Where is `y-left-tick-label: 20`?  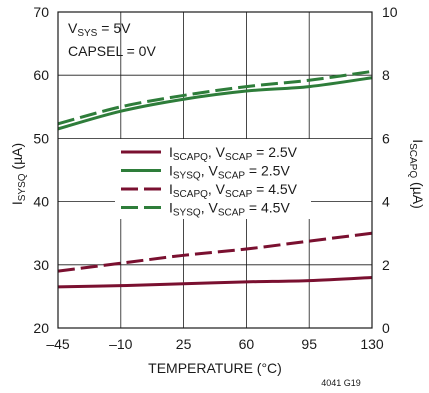 y-left-tick-label: 20 is located at coordinates (41, 328).